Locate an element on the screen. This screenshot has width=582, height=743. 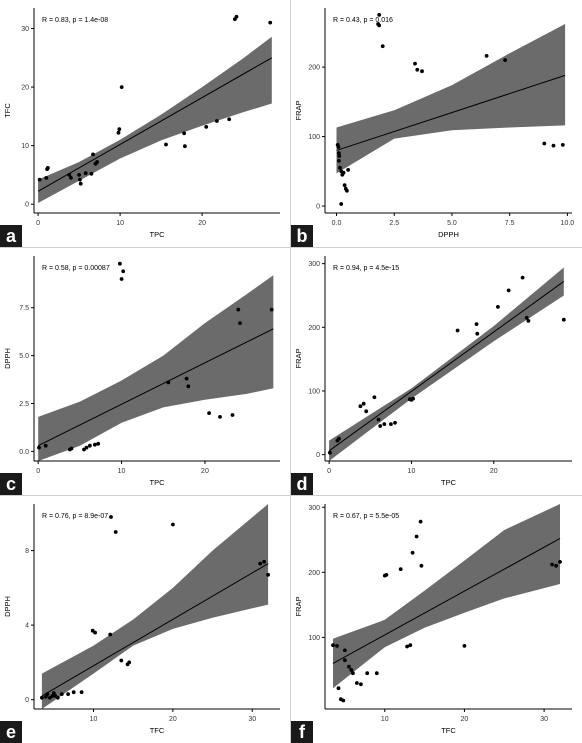
correlation-annotation: R = 0.94, p = 4.5e-15 is located at coordinates (366, 268).